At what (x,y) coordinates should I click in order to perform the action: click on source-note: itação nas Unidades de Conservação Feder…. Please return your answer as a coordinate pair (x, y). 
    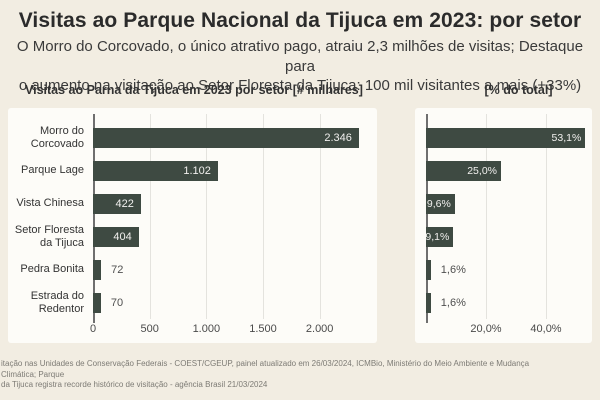
    Looking at the image, I should click on (271, 375).